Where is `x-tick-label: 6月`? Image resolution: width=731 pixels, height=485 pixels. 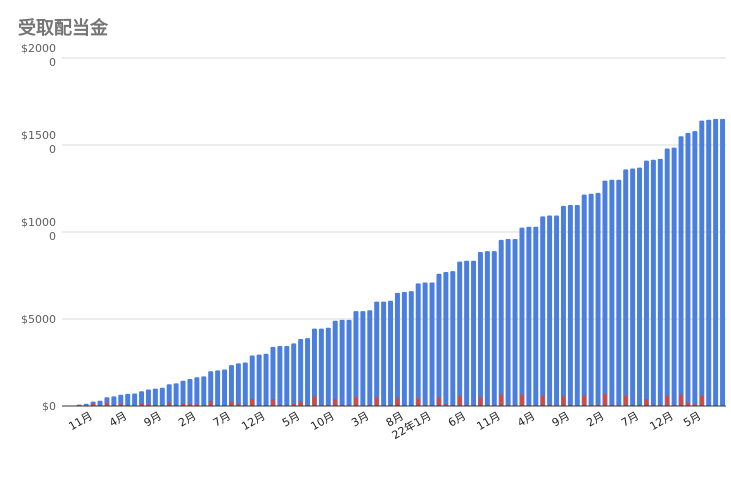
x-tick-label: 6月 is located at coordinates (457, 419).